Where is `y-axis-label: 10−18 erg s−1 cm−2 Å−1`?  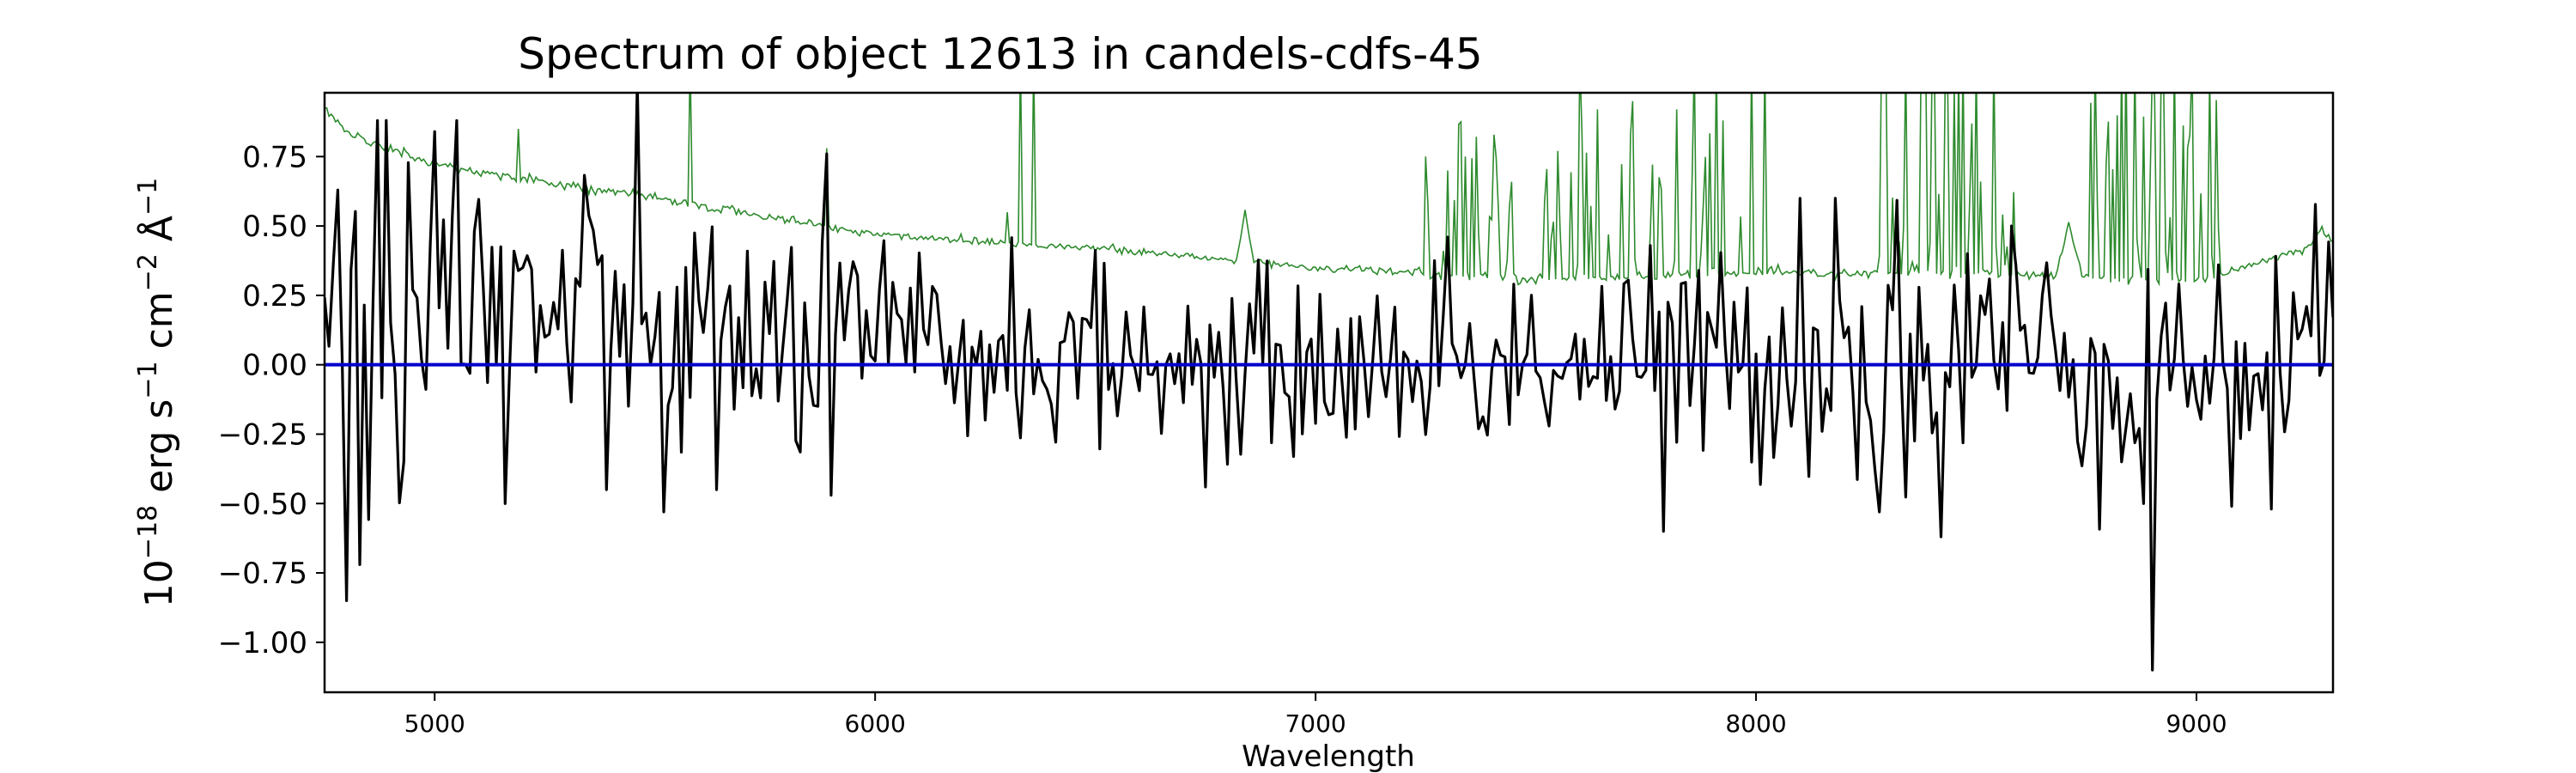 y-axis-label: 10−18 erg s−1 cm−2 Å−1 is located at coordinates (157, 392).